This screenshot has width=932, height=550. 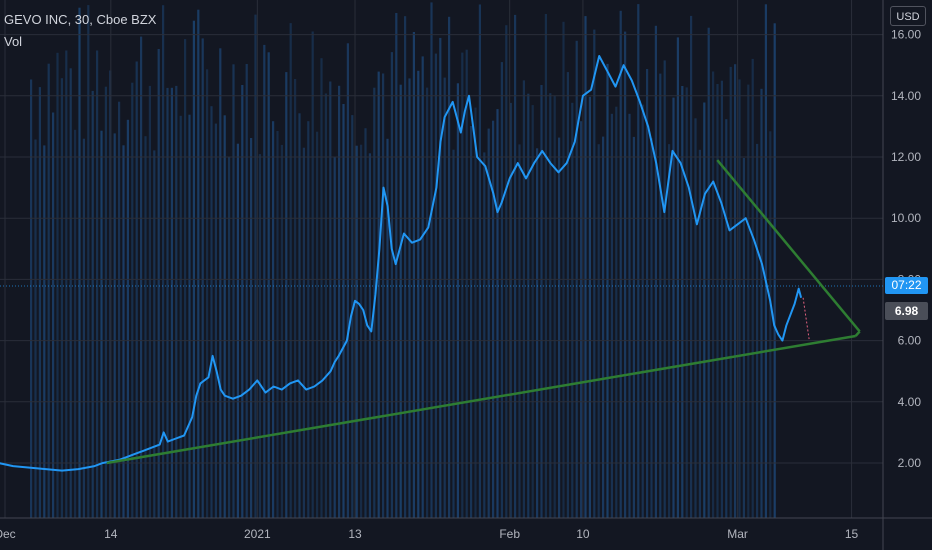 What do you see at coordinates (910, 341) in the screenshot?
I see `y-tick-label: 6.00` at bounding box center [910, 341].